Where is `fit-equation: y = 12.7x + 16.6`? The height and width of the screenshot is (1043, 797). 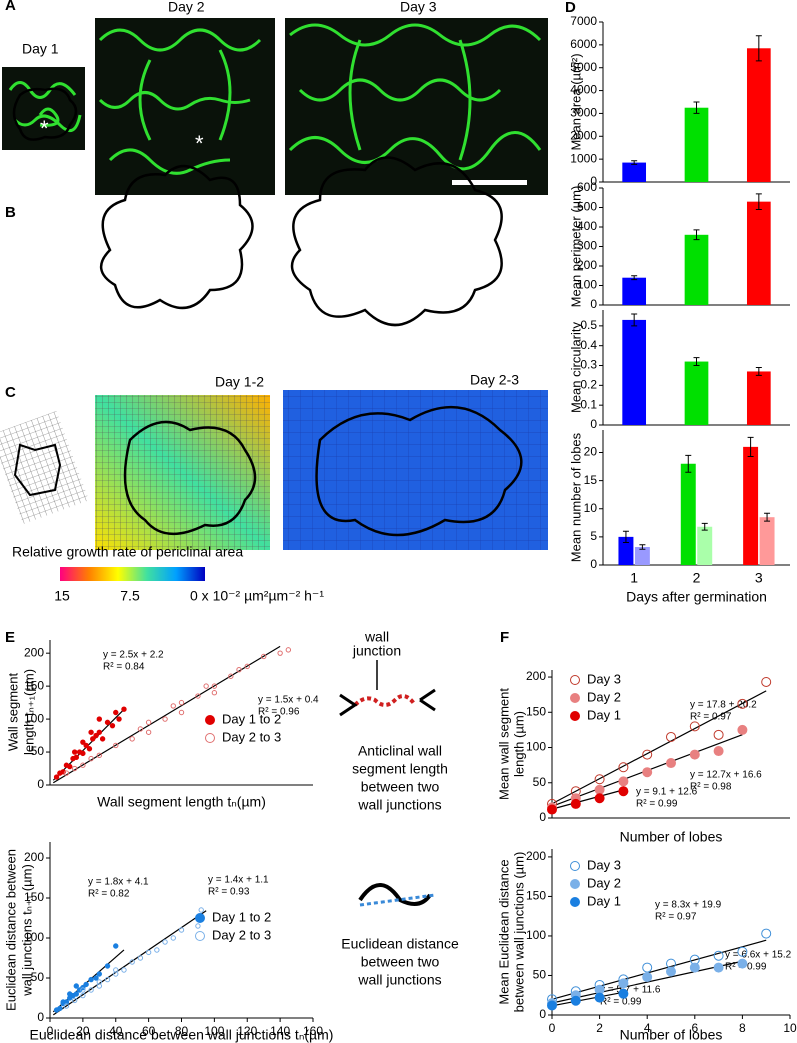
fit-equation: y = 12.7x + 16.6 is located at coordinates (726, 775).